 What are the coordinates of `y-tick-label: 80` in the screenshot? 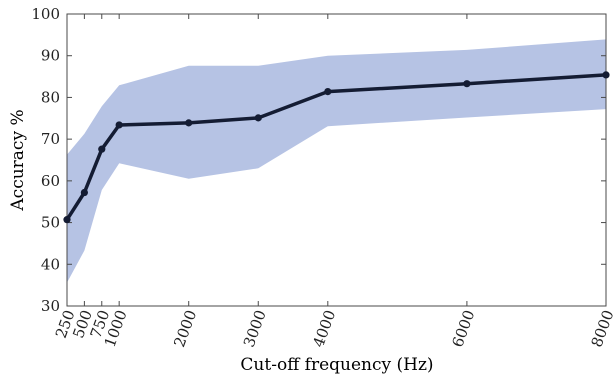 It's located at (50, 97).